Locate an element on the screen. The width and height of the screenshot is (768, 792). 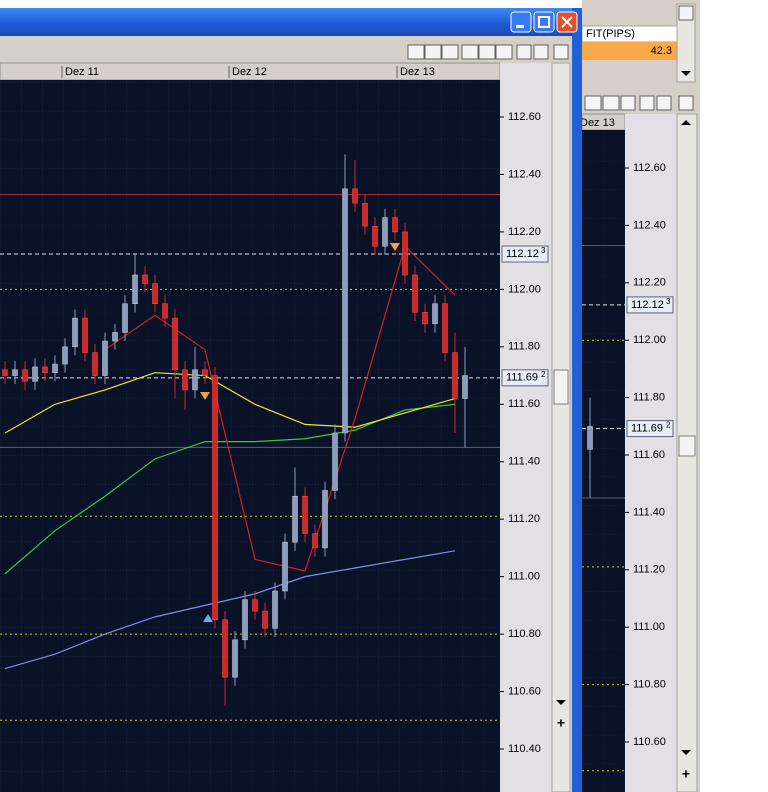
main-toolbar-buttons is located at coordinates (488, 52).